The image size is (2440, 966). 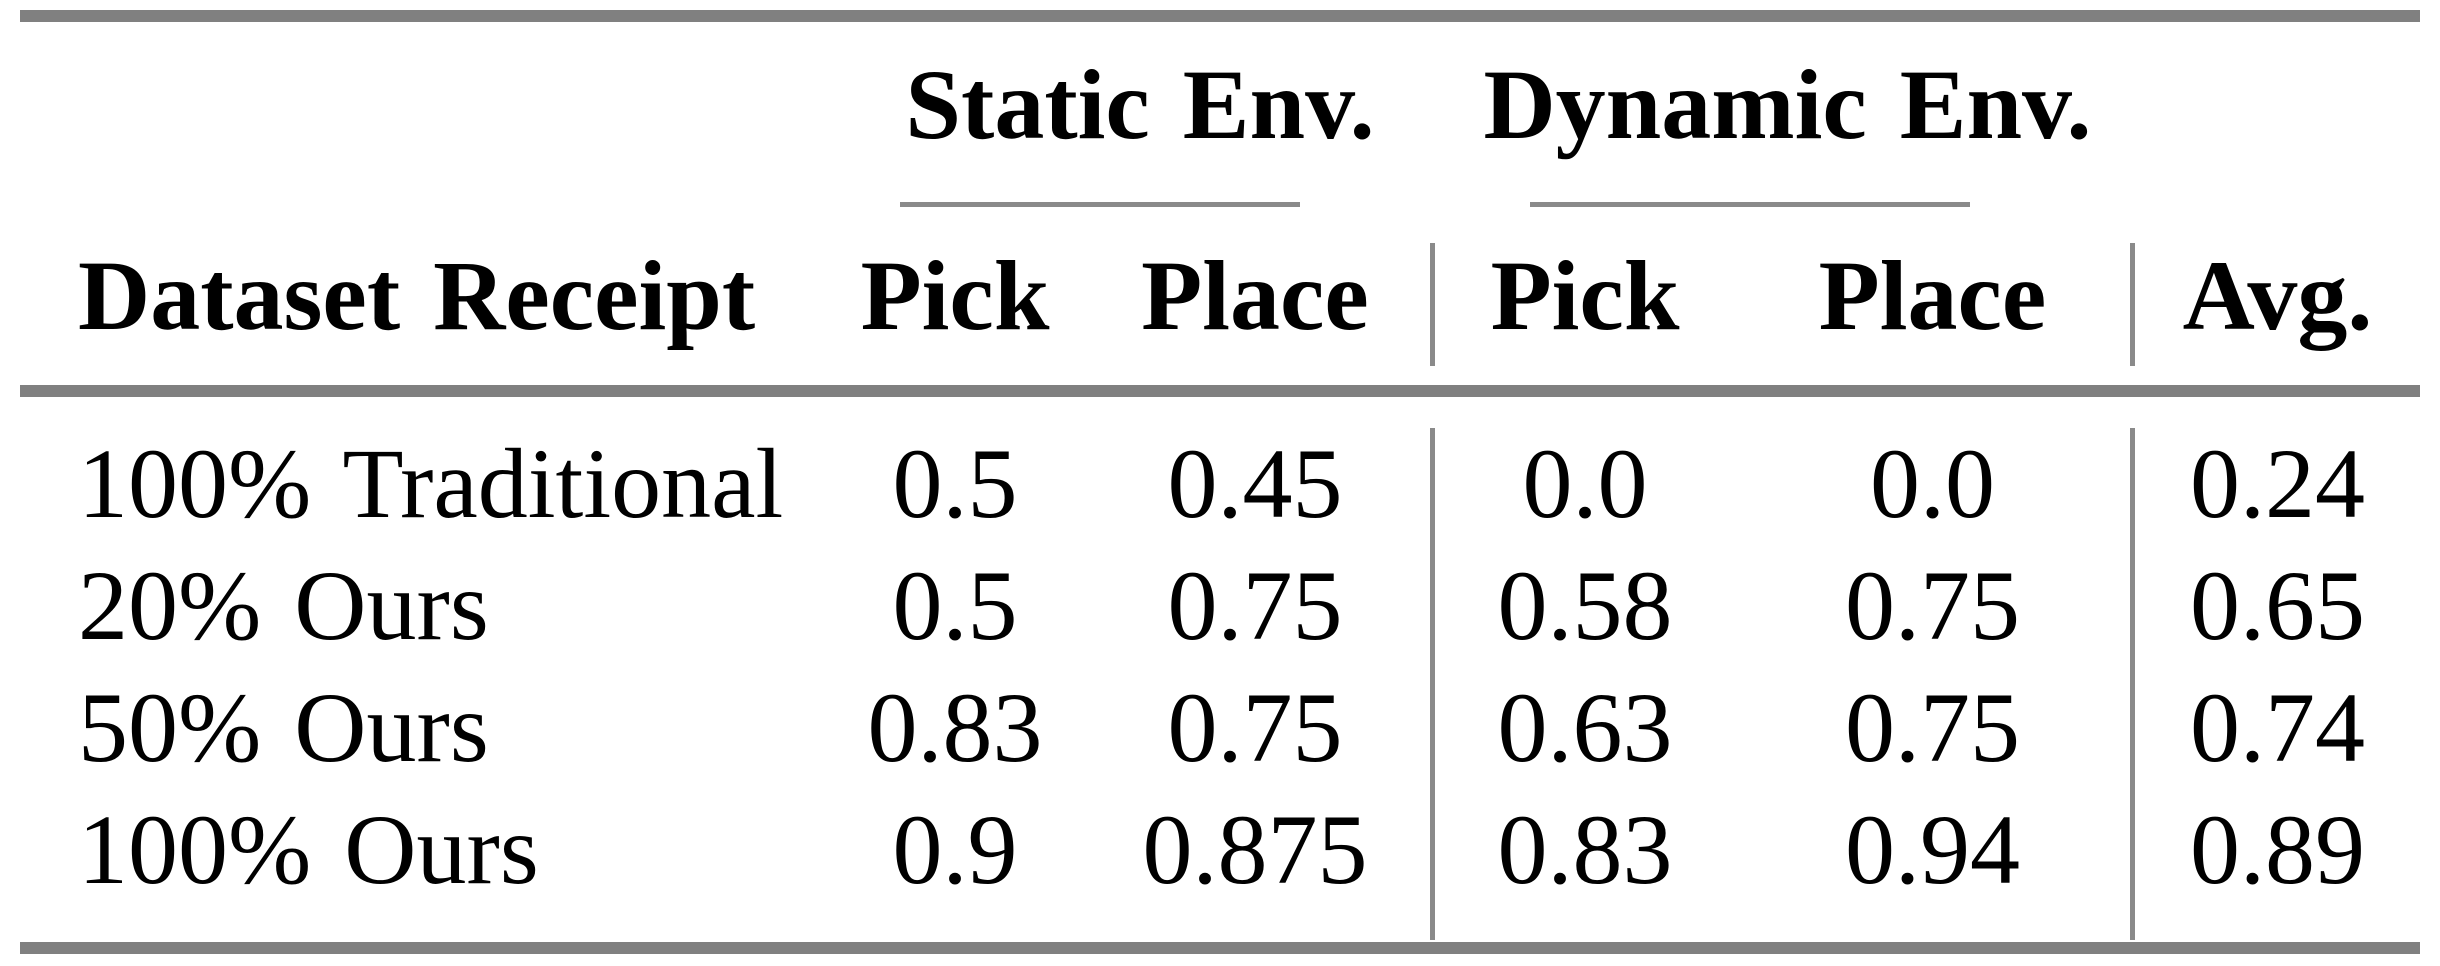 What do you see at coordinates (955, 295) in the screenshot?
I see `column-header-static-pick: Pick` at bounding box center [955, 295].